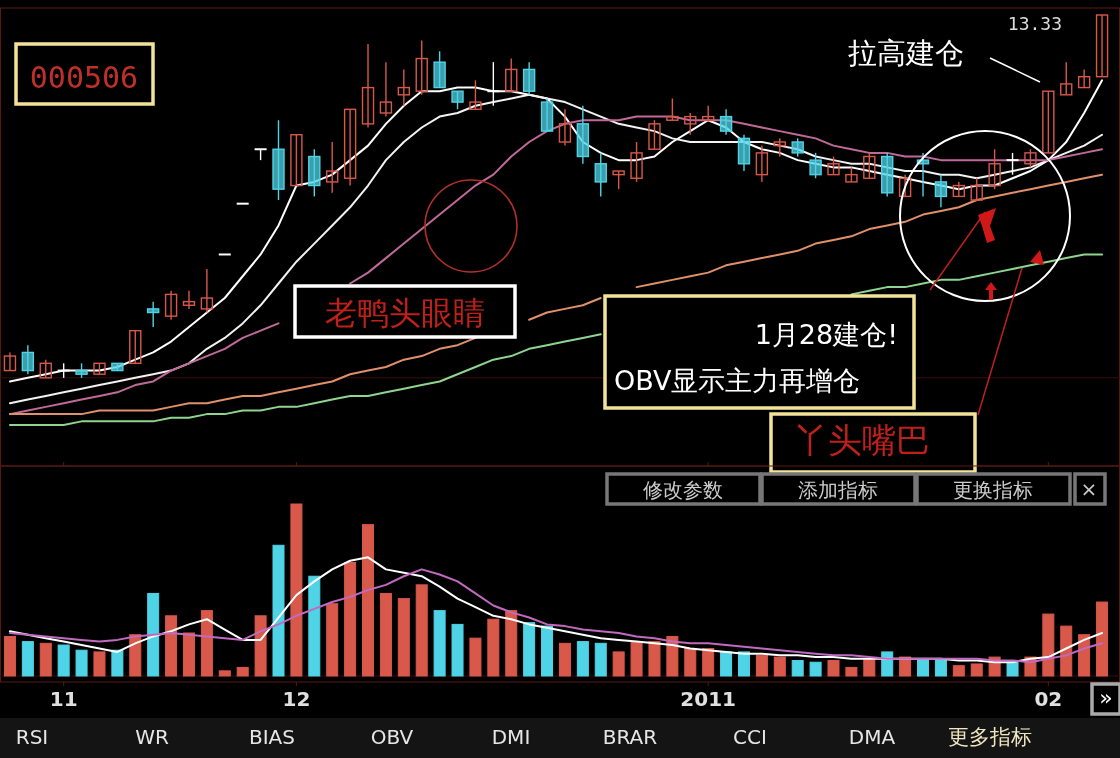  Describe the element at coordinates (630, 737) in the screenshot. I see `text: BRAR` at that location.